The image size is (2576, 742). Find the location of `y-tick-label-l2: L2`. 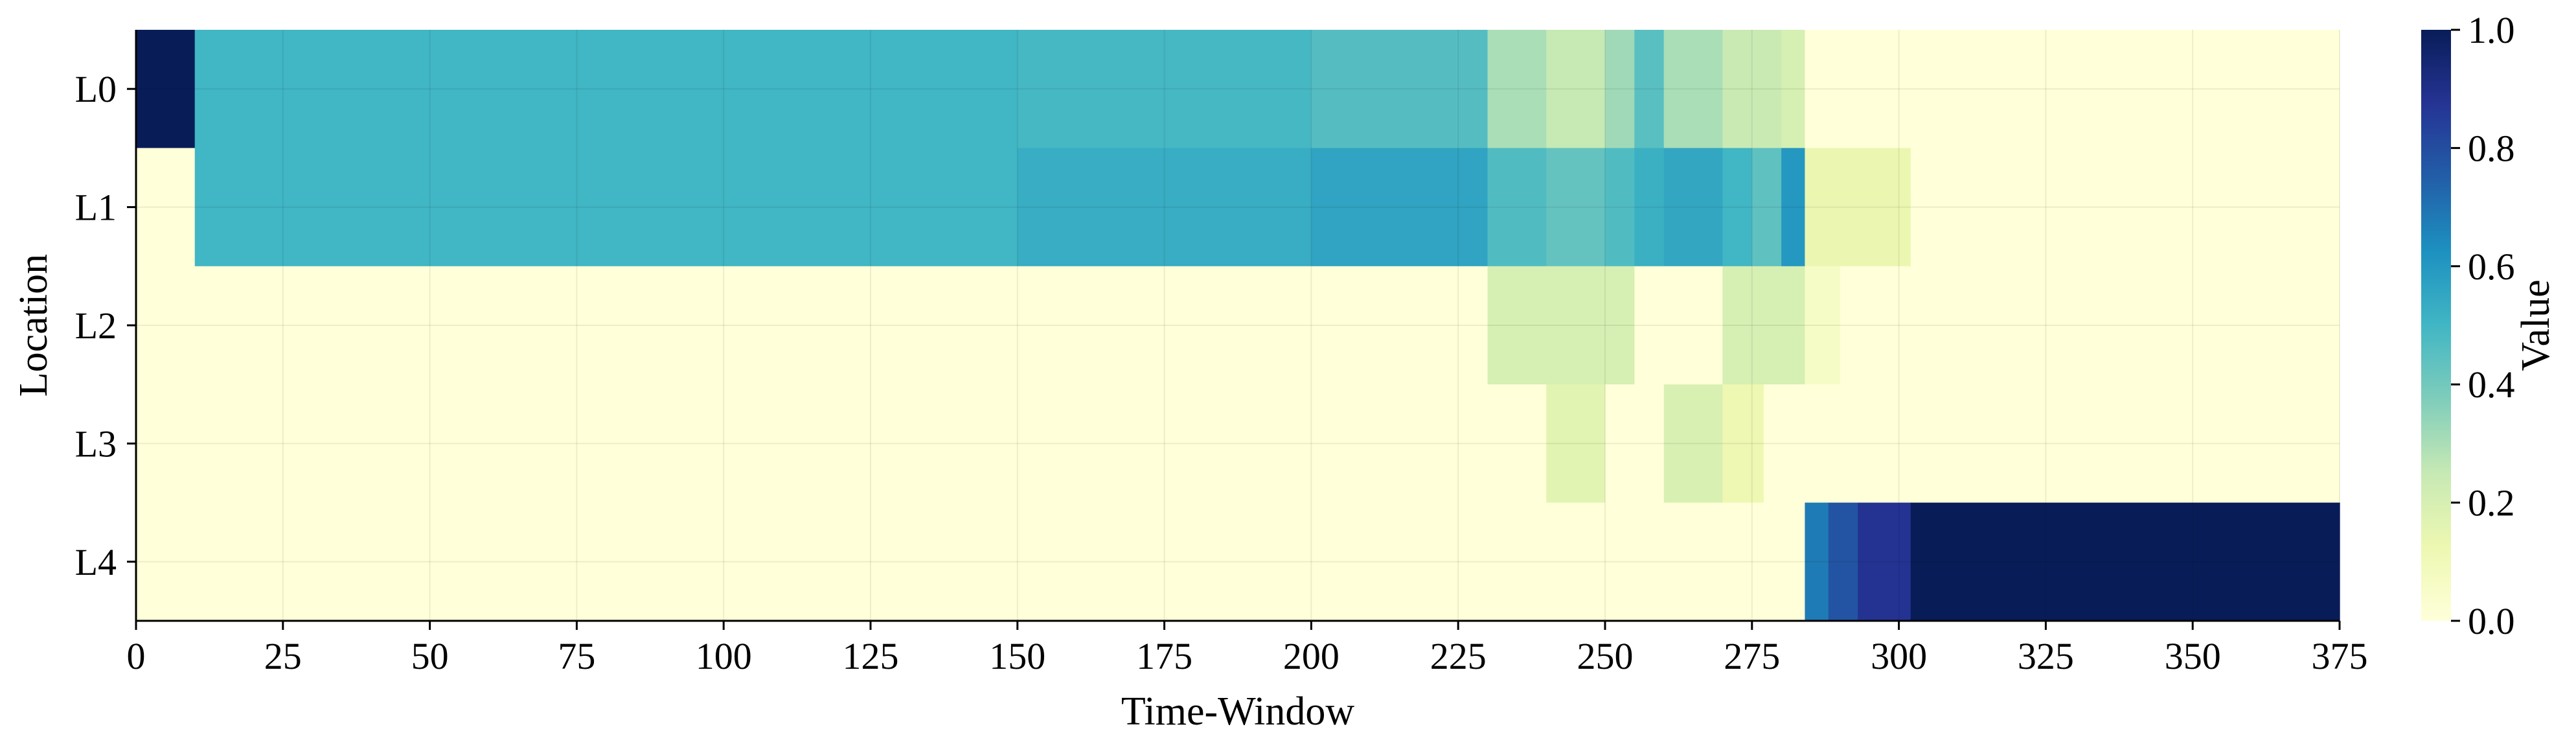

y-tick-label-l2: L2 is located at coordinates (96, 326).